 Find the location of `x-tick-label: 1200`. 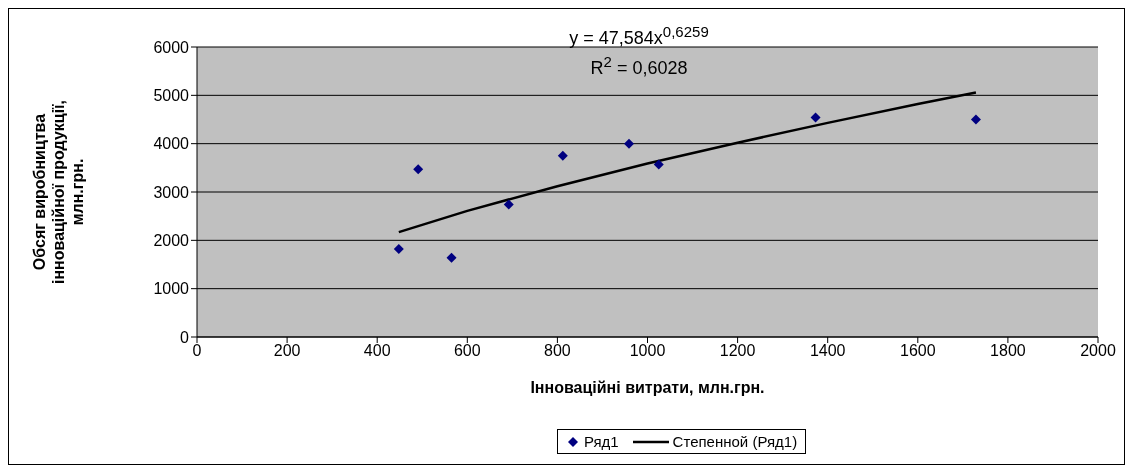

x-tick-label: 1200 is located at coordinates (737, 351).